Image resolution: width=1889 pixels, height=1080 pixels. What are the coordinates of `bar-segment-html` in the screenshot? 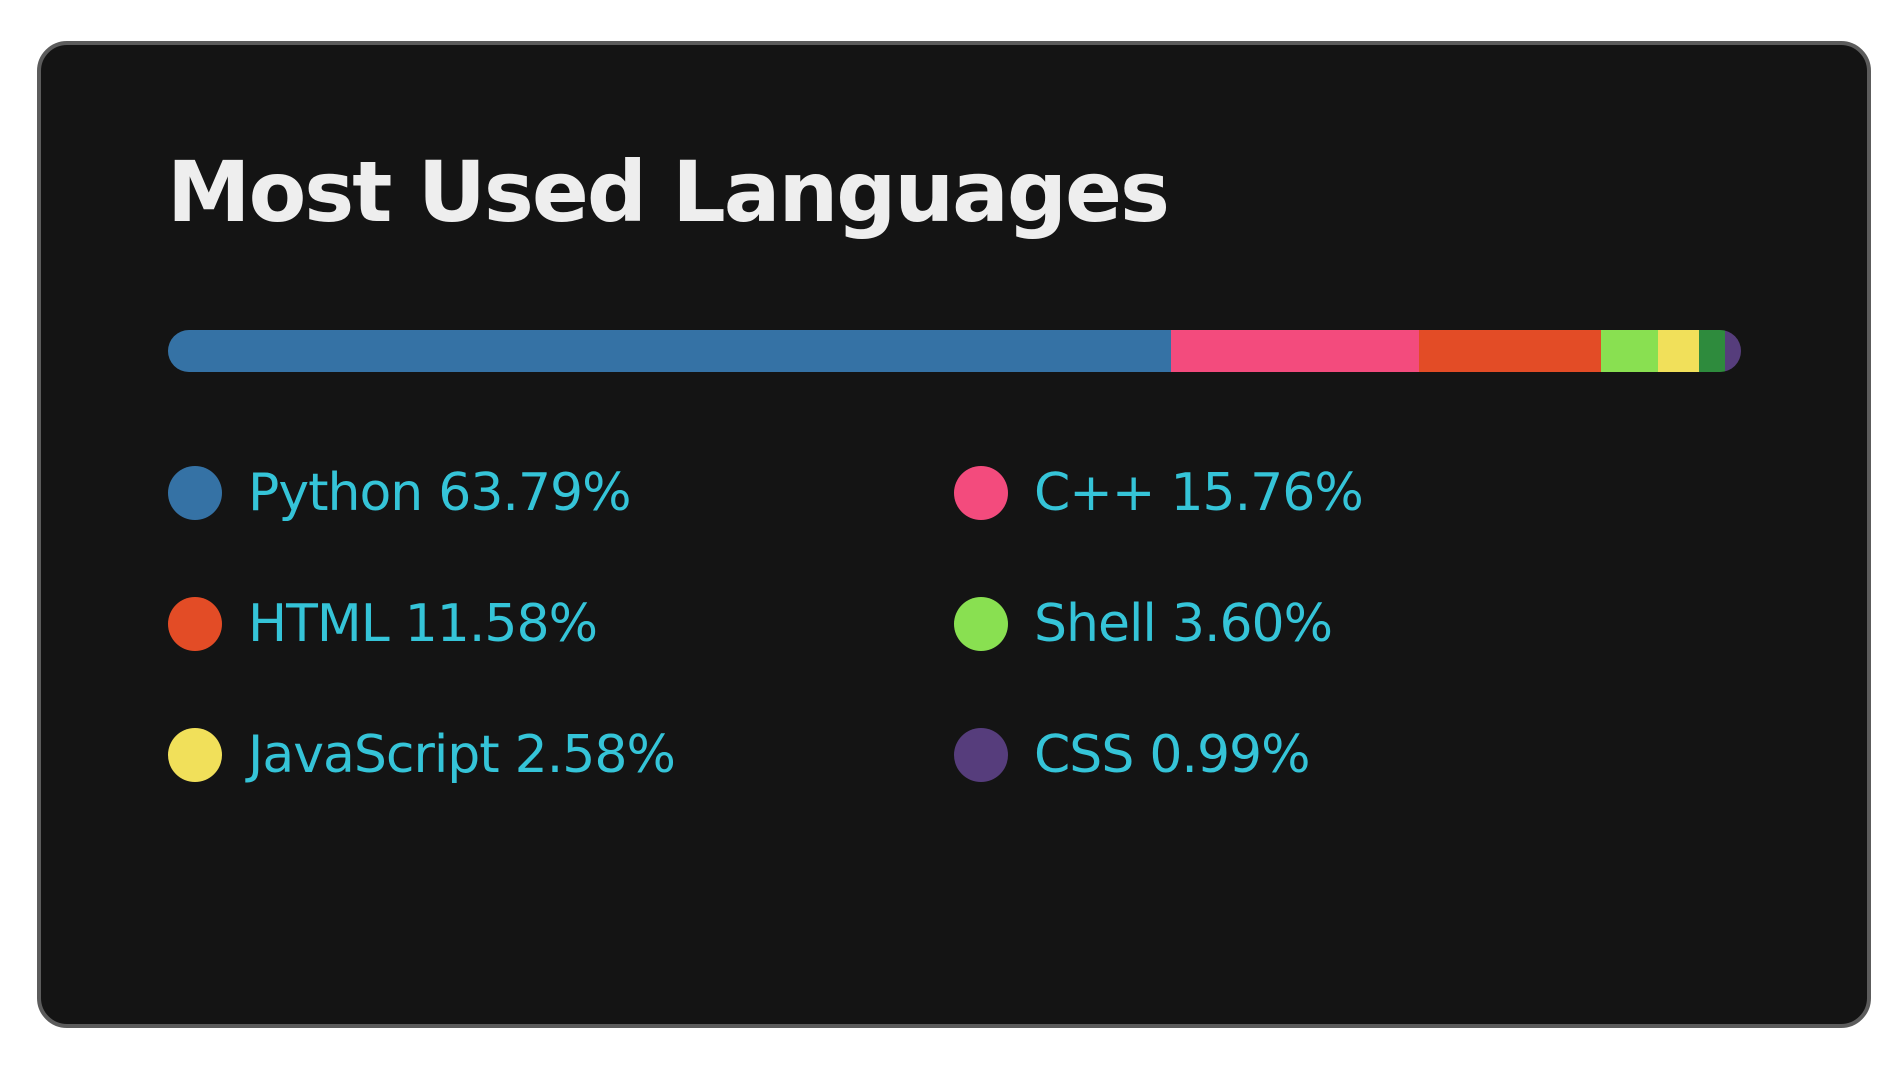 It's located at (1510, 351).